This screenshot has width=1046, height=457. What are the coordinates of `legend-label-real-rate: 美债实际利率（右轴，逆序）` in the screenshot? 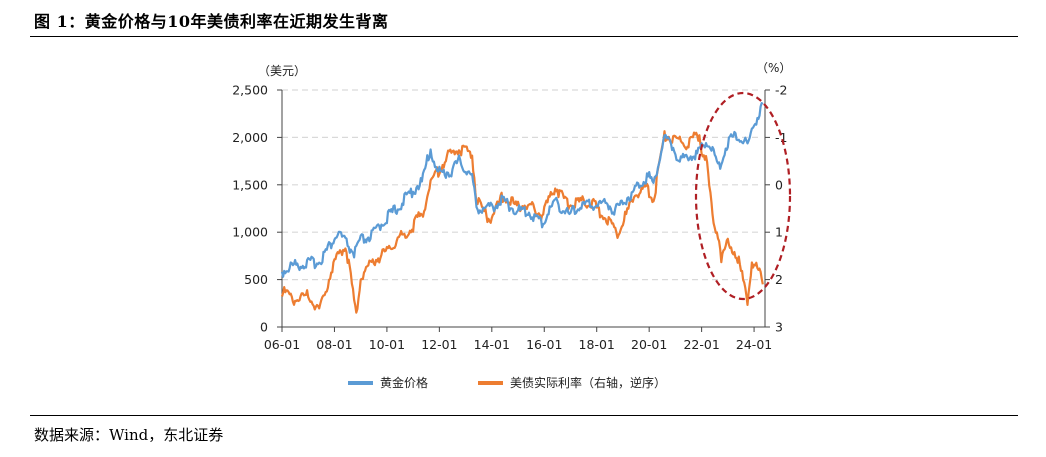 It's located at (588, 382).